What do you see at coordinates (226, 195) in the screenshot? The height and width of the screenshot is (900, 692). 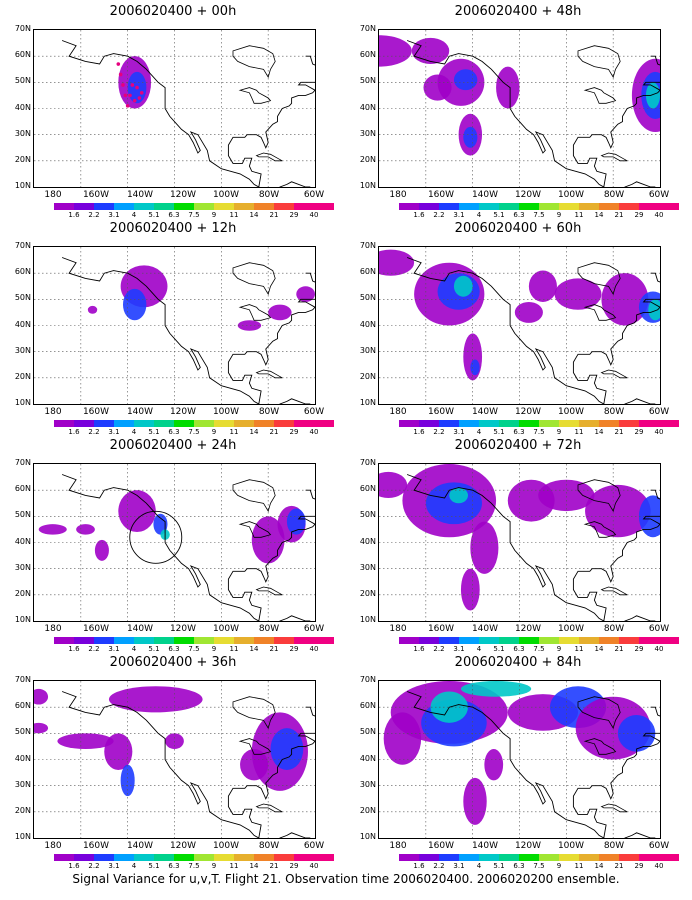 I see `lon-label: 100W` at bounding box center [226, 195].